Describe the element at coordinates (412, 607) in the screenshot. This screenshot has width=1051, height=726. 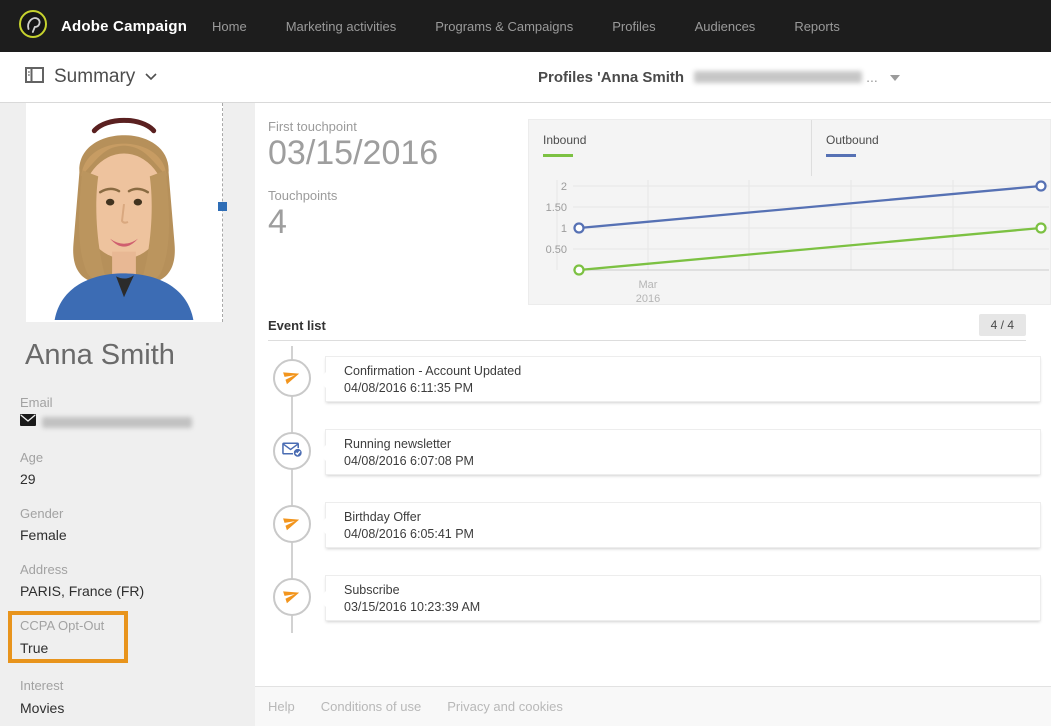
I see `event-timestamp: 03/15/2016 10:23:39 AM` at that location.